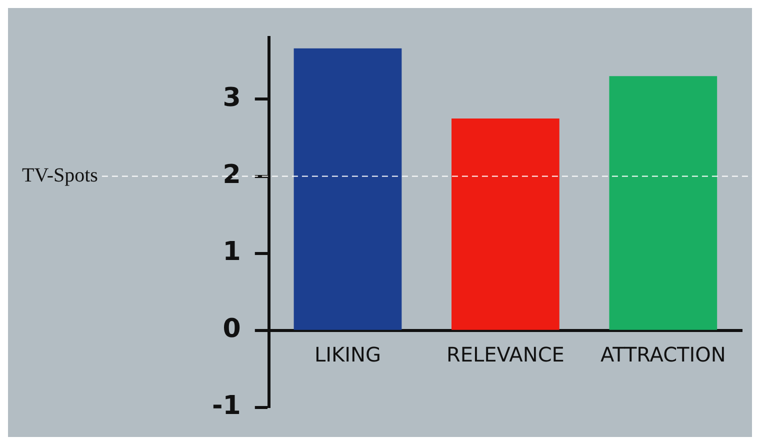 The image size is (760, 445). What do you see at coordinates (231, 175) in the screenshot?
I see `y-tick-label: 2` at bounding box center [231, 175].